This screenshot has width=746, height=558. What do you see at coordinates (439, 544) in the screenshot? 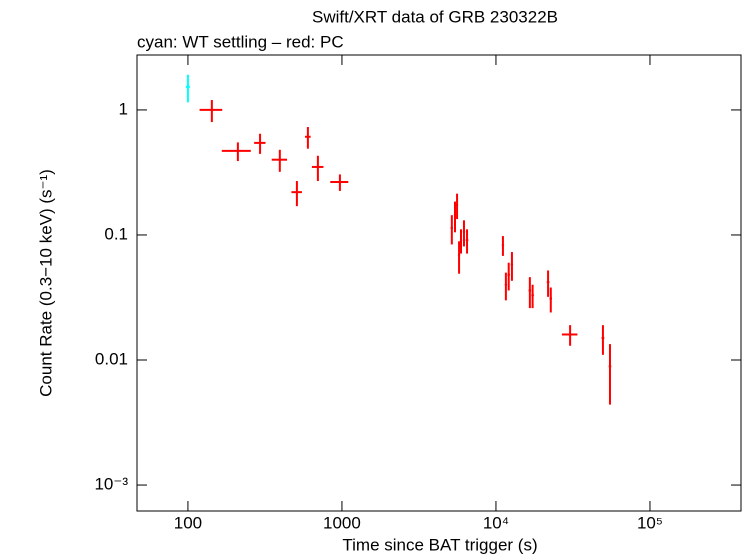
I see `x-axis-label: Time since BAT trigger (s)` at bounding box center [439, 544].